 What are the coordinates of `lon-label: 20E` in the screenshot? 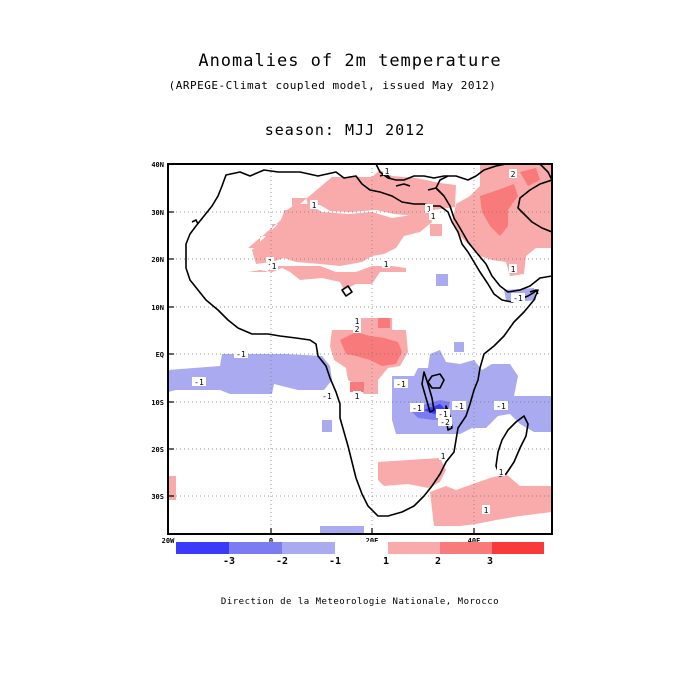 It's located at (372, 541).